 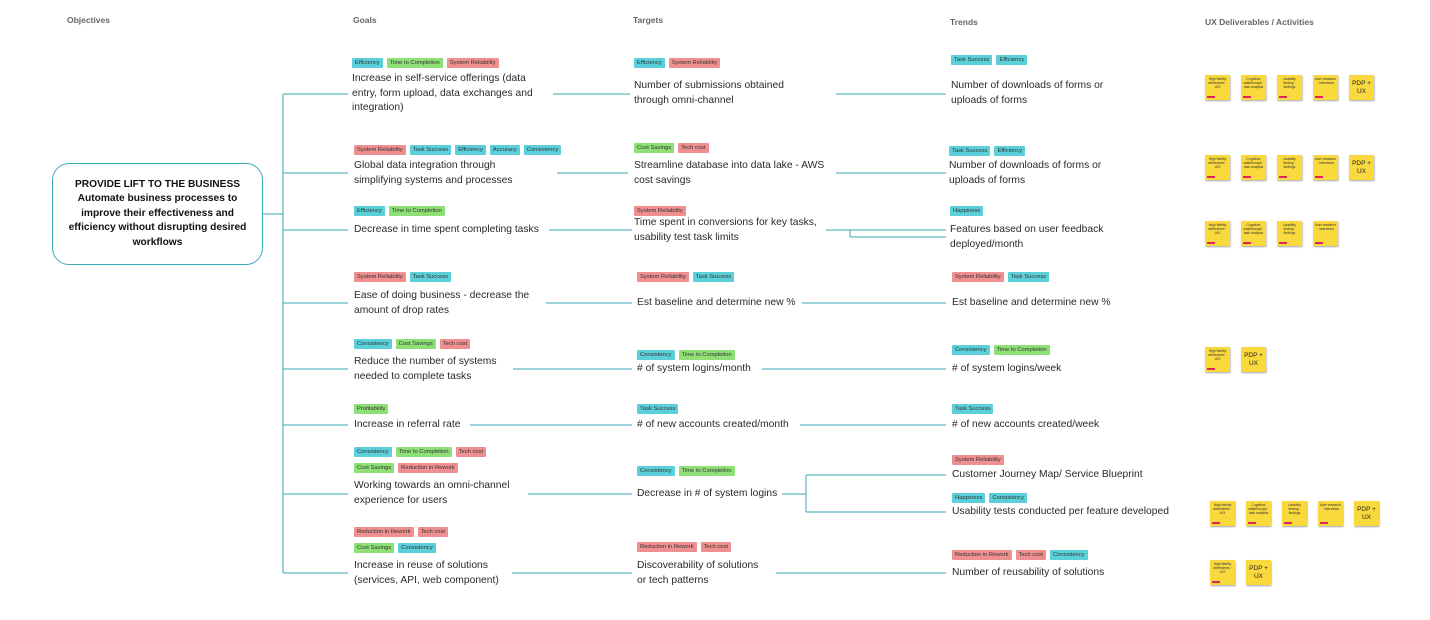 What do you see at coordinates (504, 150) in the screenshot?
I see `tag-accuracy: Accuracy` at bounding box center [504, 150].